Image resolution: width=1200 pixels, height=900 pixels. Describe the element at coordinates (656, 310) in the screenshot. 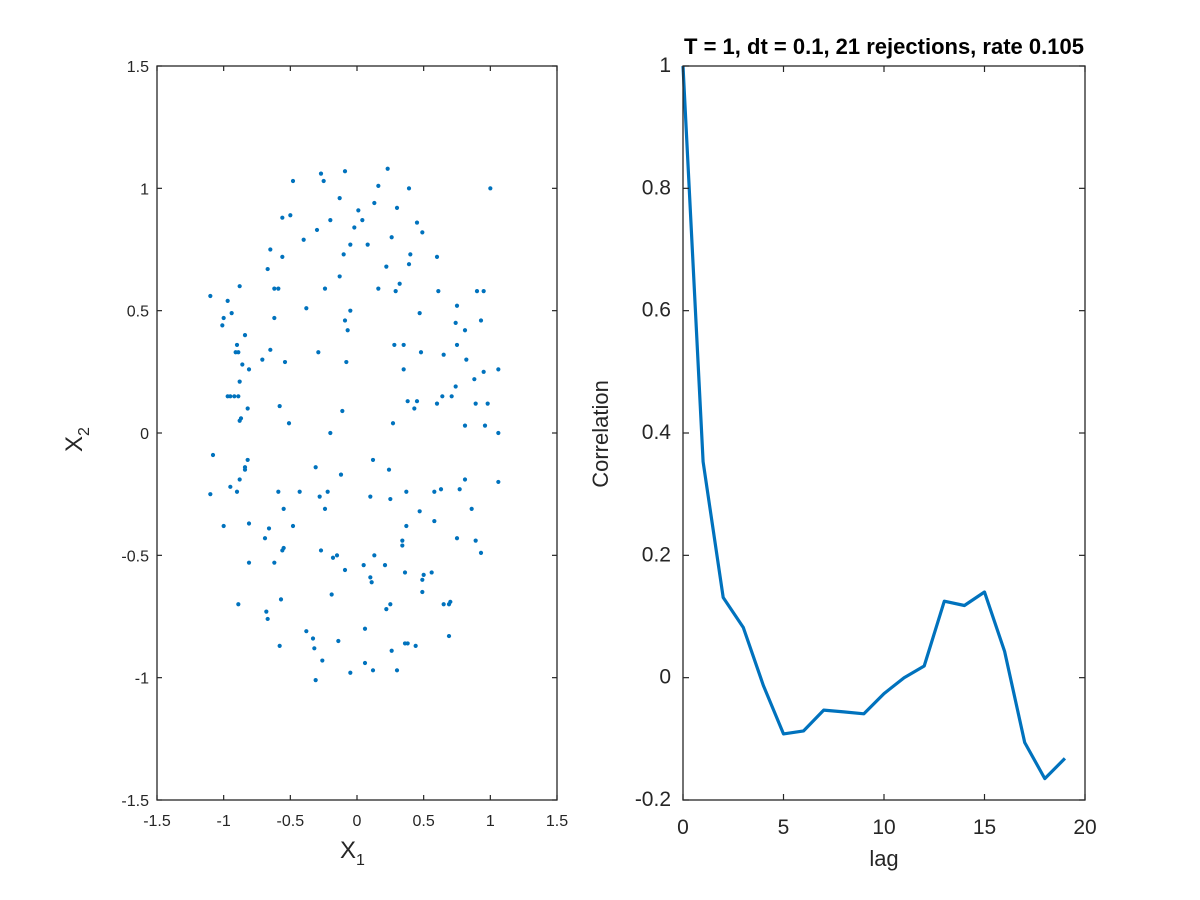

I see `y-tick-label: 0.6` at that location.